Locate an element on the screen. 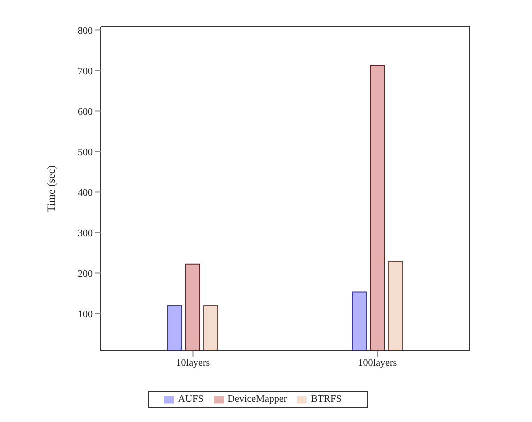 Image resolution: width=532 pixels, height=422 pixels. y-tick-label: 700 is located at coordinates (85, 72).